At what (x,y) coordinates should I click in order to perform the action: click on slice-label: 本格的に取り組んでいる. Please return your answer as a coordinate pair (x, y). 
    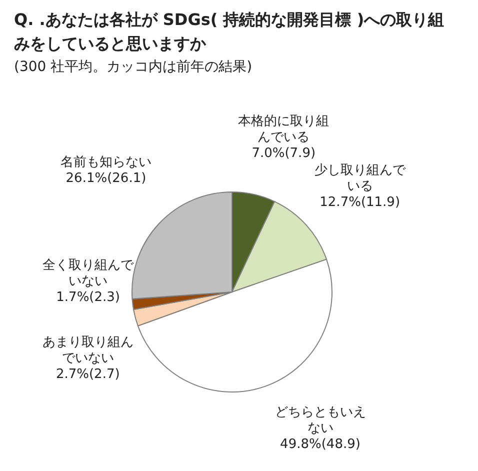
    Looking at the image, I should click on (283, 130).